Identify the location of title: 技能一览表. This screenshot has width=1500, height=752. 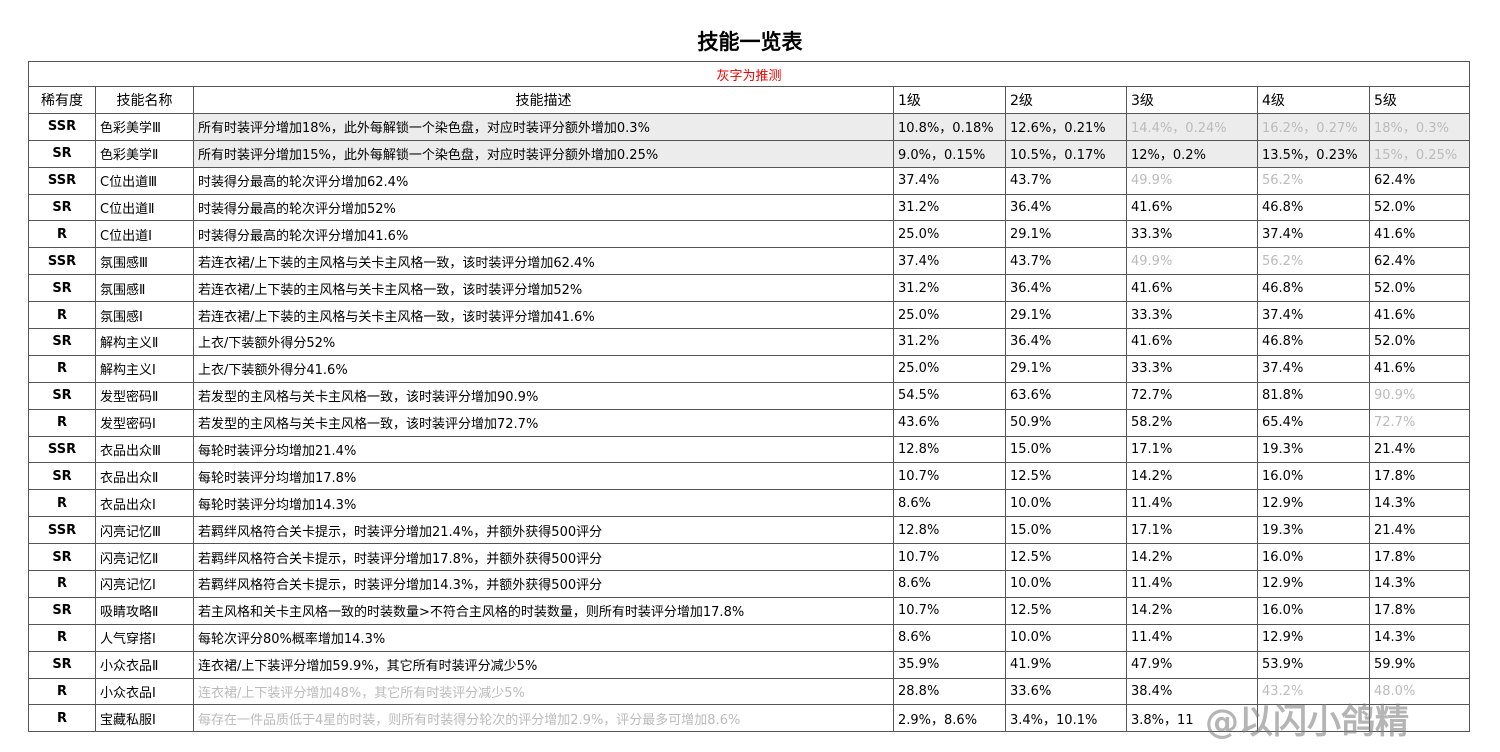
(750, 42).